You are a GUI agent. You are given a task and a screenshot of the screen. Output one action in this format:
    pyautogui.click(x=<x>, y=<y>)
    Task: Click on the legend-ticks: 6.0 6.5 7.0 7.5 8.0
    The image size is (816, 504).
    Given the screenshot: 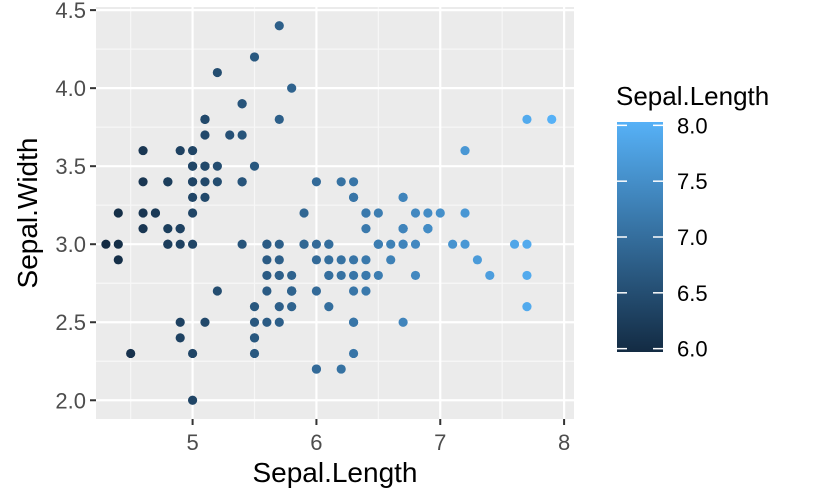 What is the action you would take?
    pyautogui.click(x=662, y=237)
    